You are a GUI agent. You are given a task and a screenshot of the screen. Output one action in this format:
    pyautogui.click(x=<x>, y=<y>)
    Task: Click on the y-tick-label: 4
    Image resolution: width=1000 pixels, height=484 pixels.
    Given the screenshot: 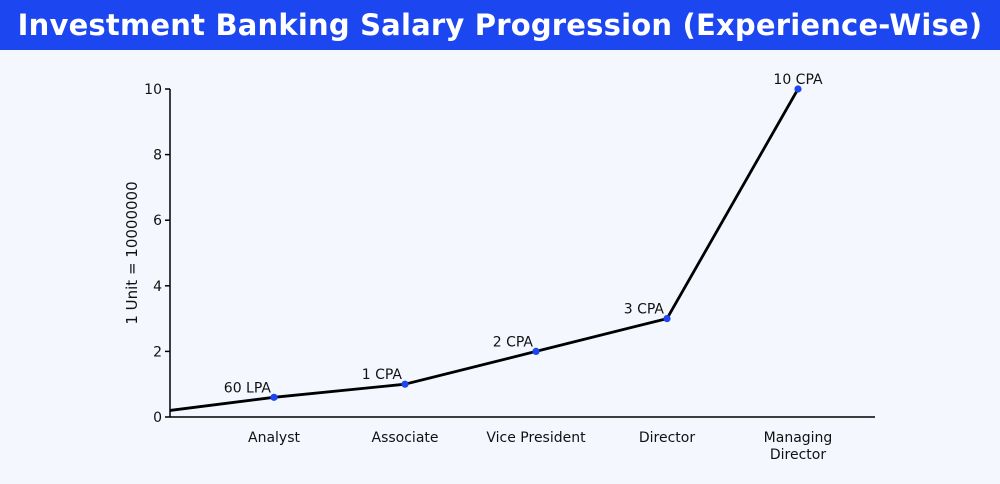 What is the action you would take?
    pyautogui.click(x=157, y=287)
    